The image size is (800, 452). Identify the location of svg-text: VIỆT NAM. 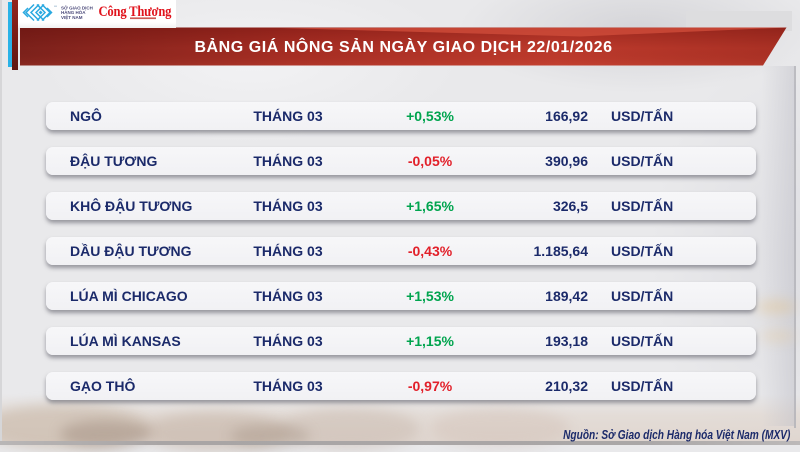
(72, 16).